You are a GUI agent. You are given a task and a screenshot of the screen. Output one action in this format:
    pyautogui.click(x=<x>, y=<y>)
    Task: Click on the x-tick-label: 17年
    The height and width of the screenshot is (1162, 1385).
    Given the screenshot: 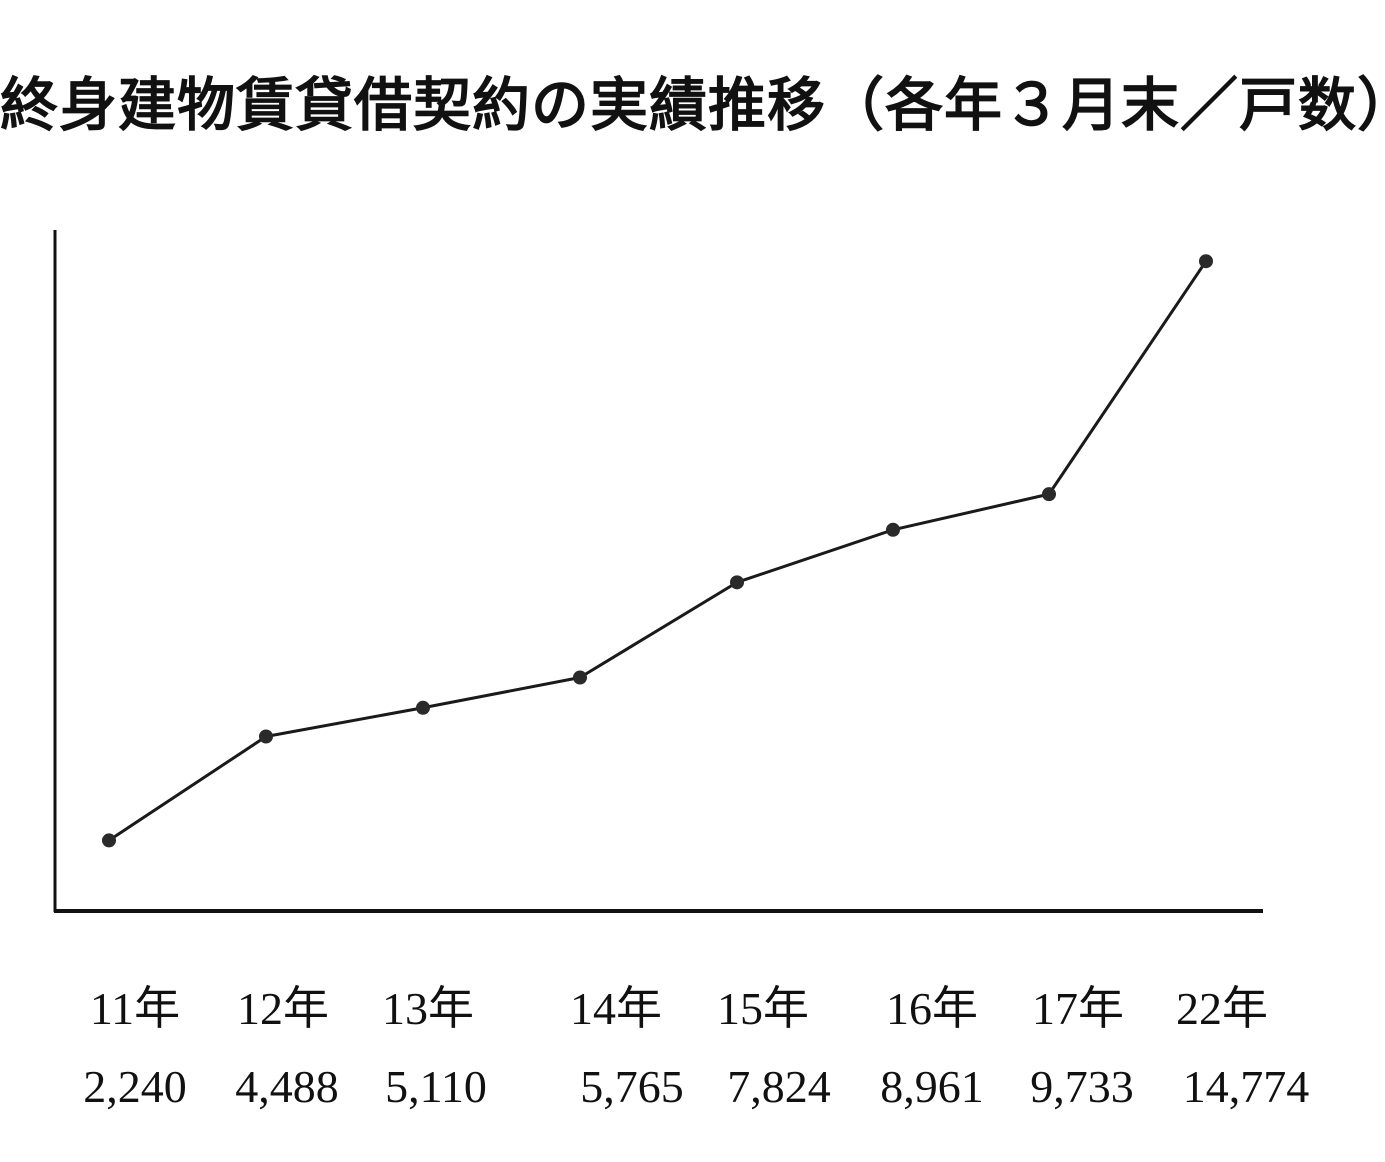 What is the action you would take?
    pyautogui.click(x=1078, y=1008)
    